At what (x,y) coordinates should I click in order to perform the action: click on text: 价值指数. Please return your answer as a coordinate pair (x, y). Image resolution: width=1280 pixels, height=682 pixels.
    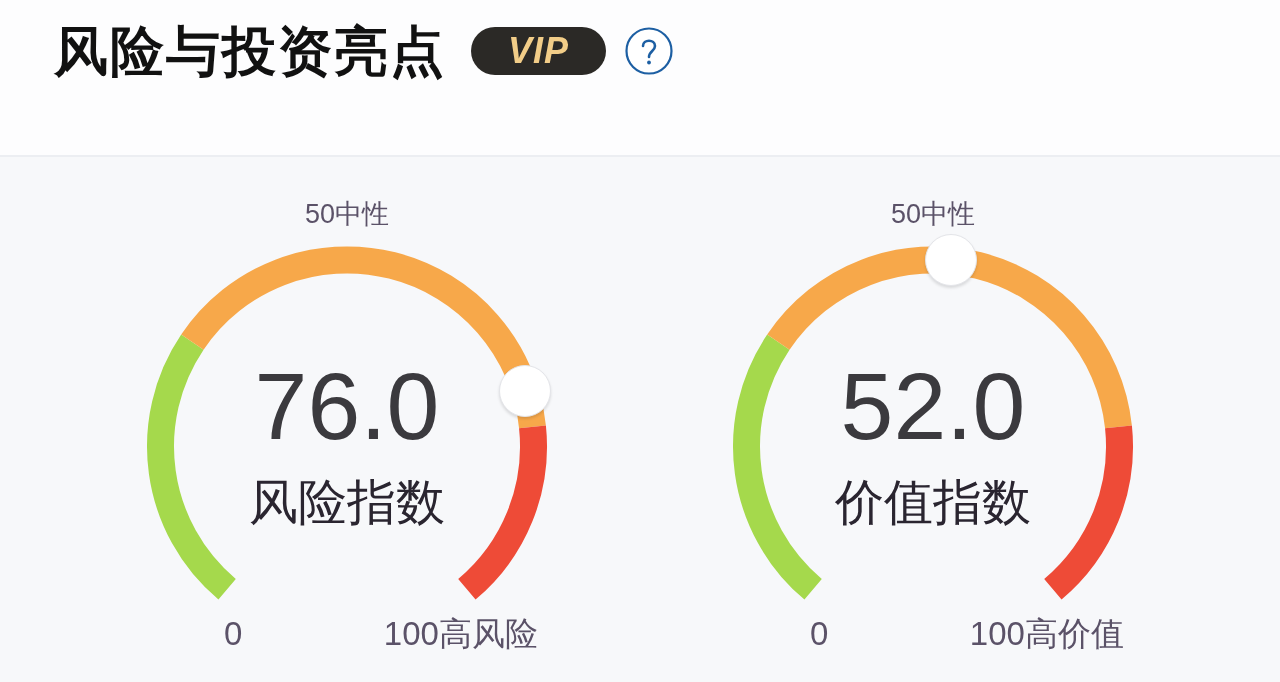
    Looking at the image, I should click on (932, 501).